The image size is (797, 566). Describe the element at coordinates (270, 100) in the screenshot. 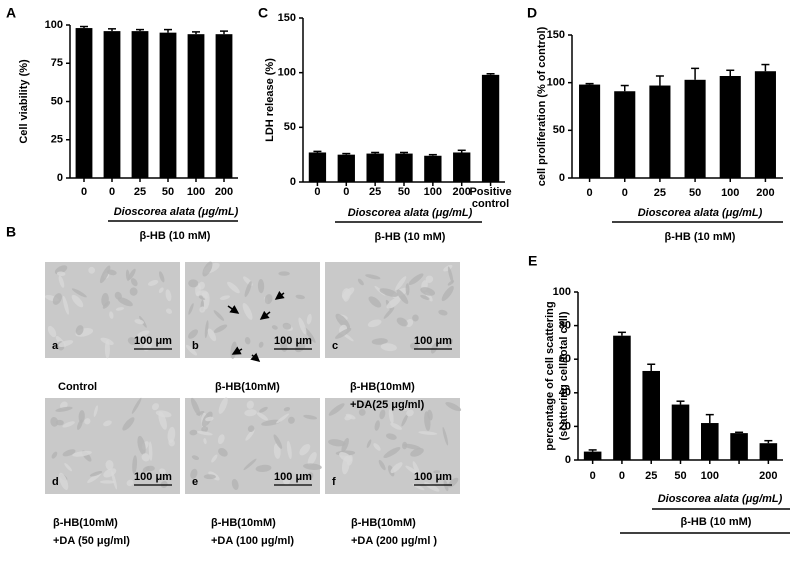

I see `y-axis-label: LDH release (%)` at that location.